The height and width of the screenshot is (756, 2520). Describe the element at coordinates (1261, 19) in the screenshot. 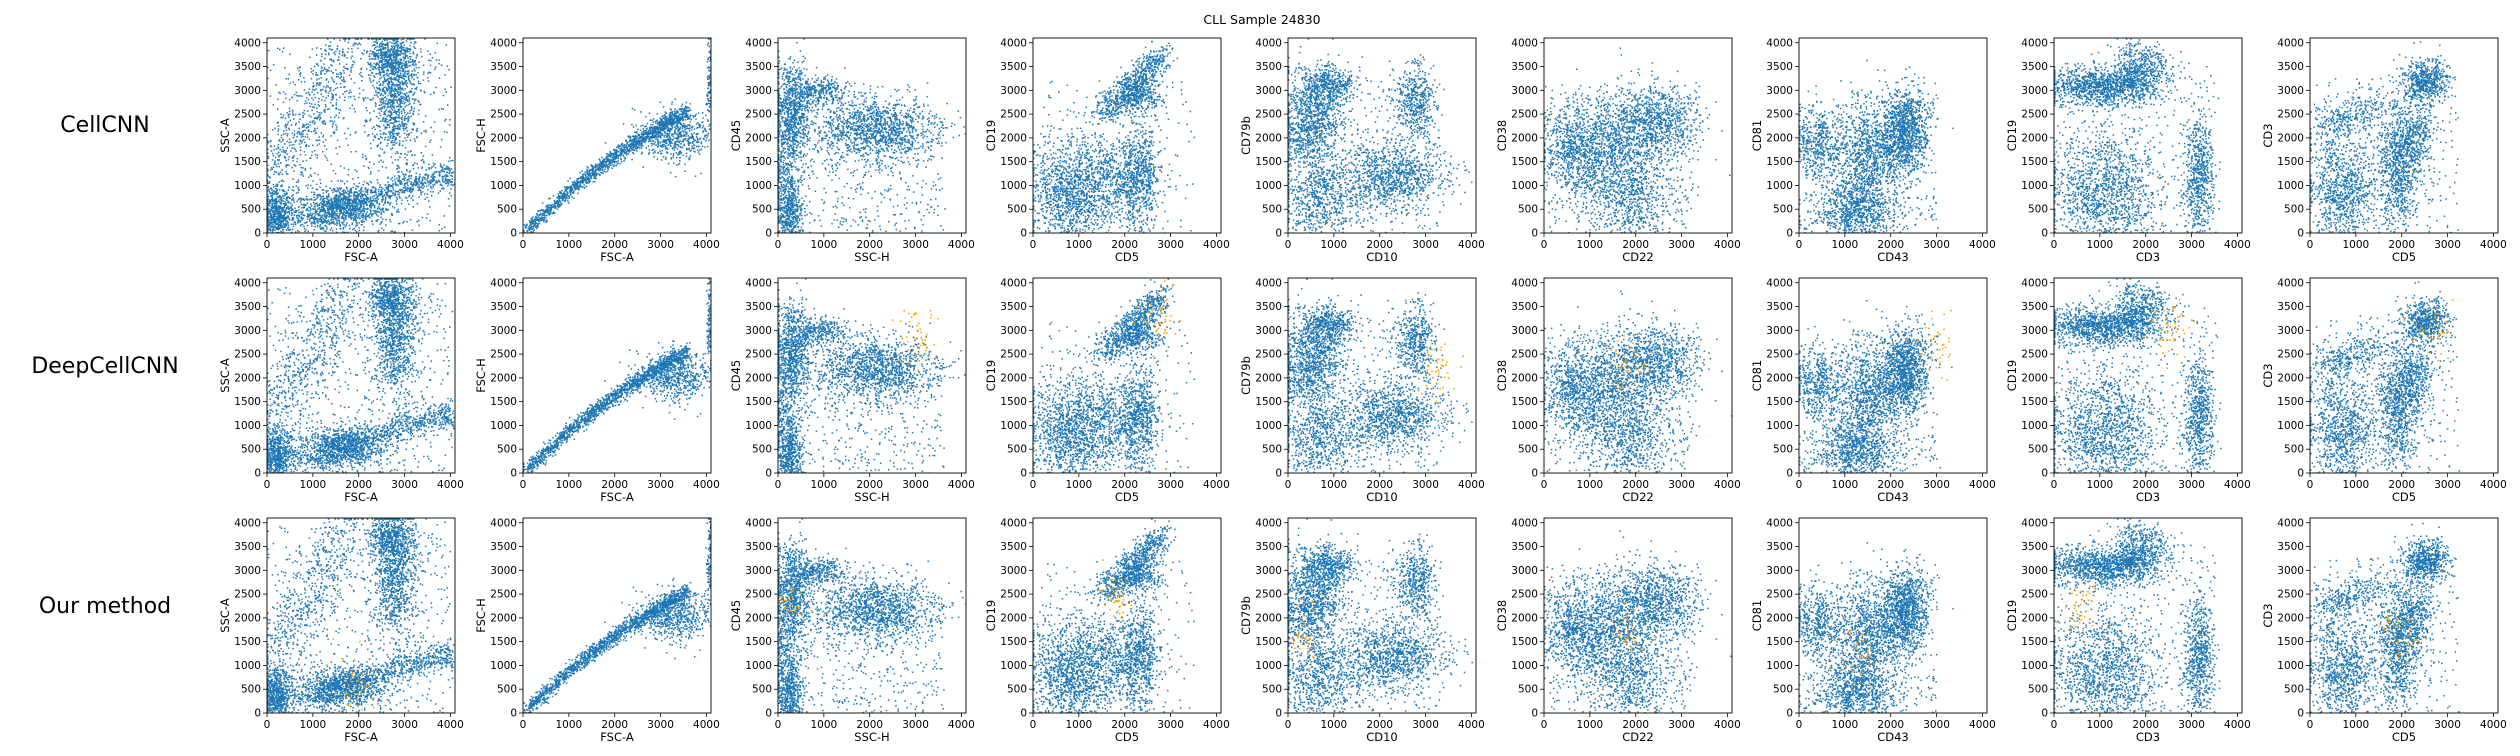

I see `figure-title: CLL Sample 24830` at that location.